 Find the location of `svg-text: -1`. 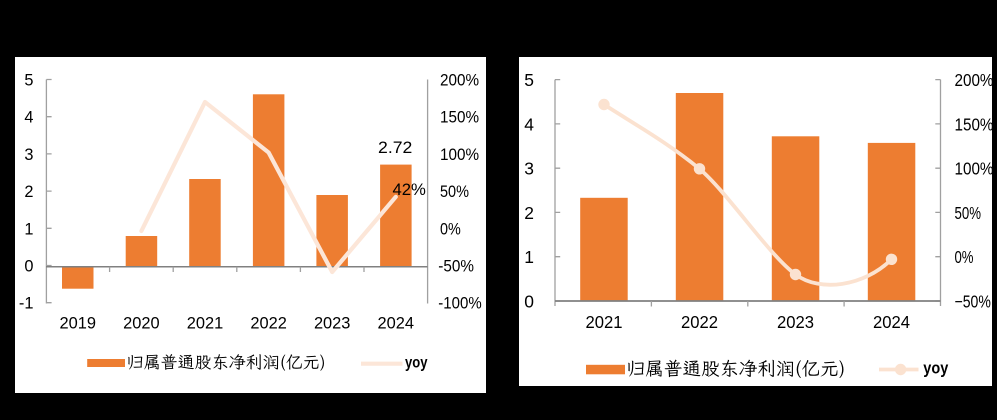

svg-text: -1 is located at coordinates (26, 304).